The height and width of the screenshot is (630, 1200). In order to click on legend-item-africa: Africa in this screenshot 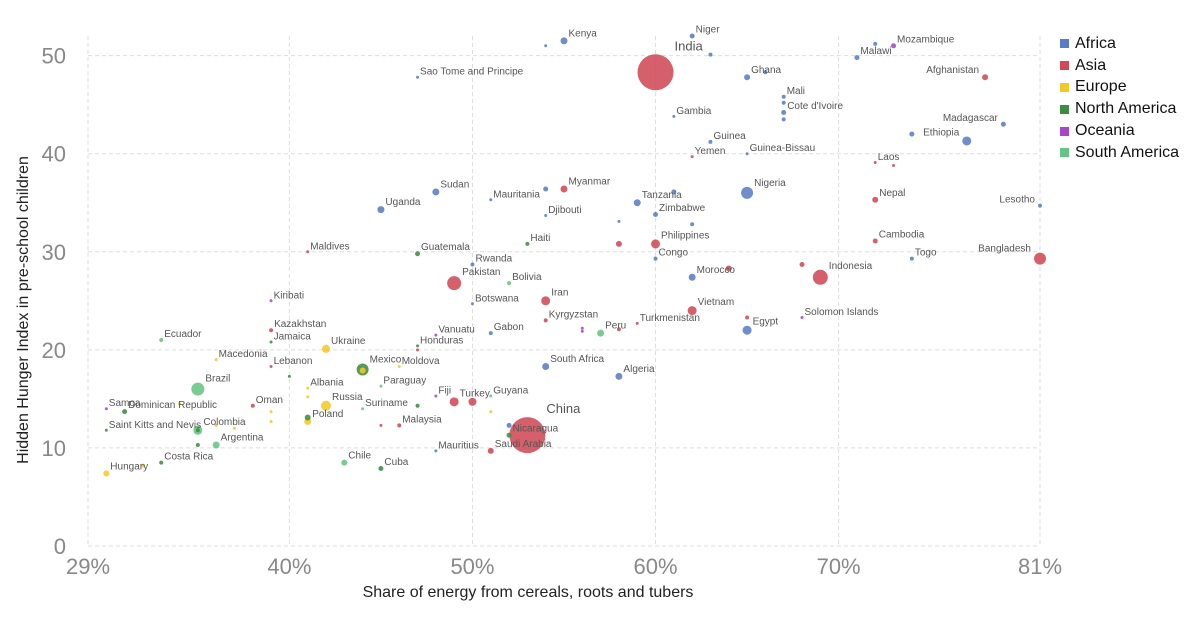, I will do `click(1119, 44)`.